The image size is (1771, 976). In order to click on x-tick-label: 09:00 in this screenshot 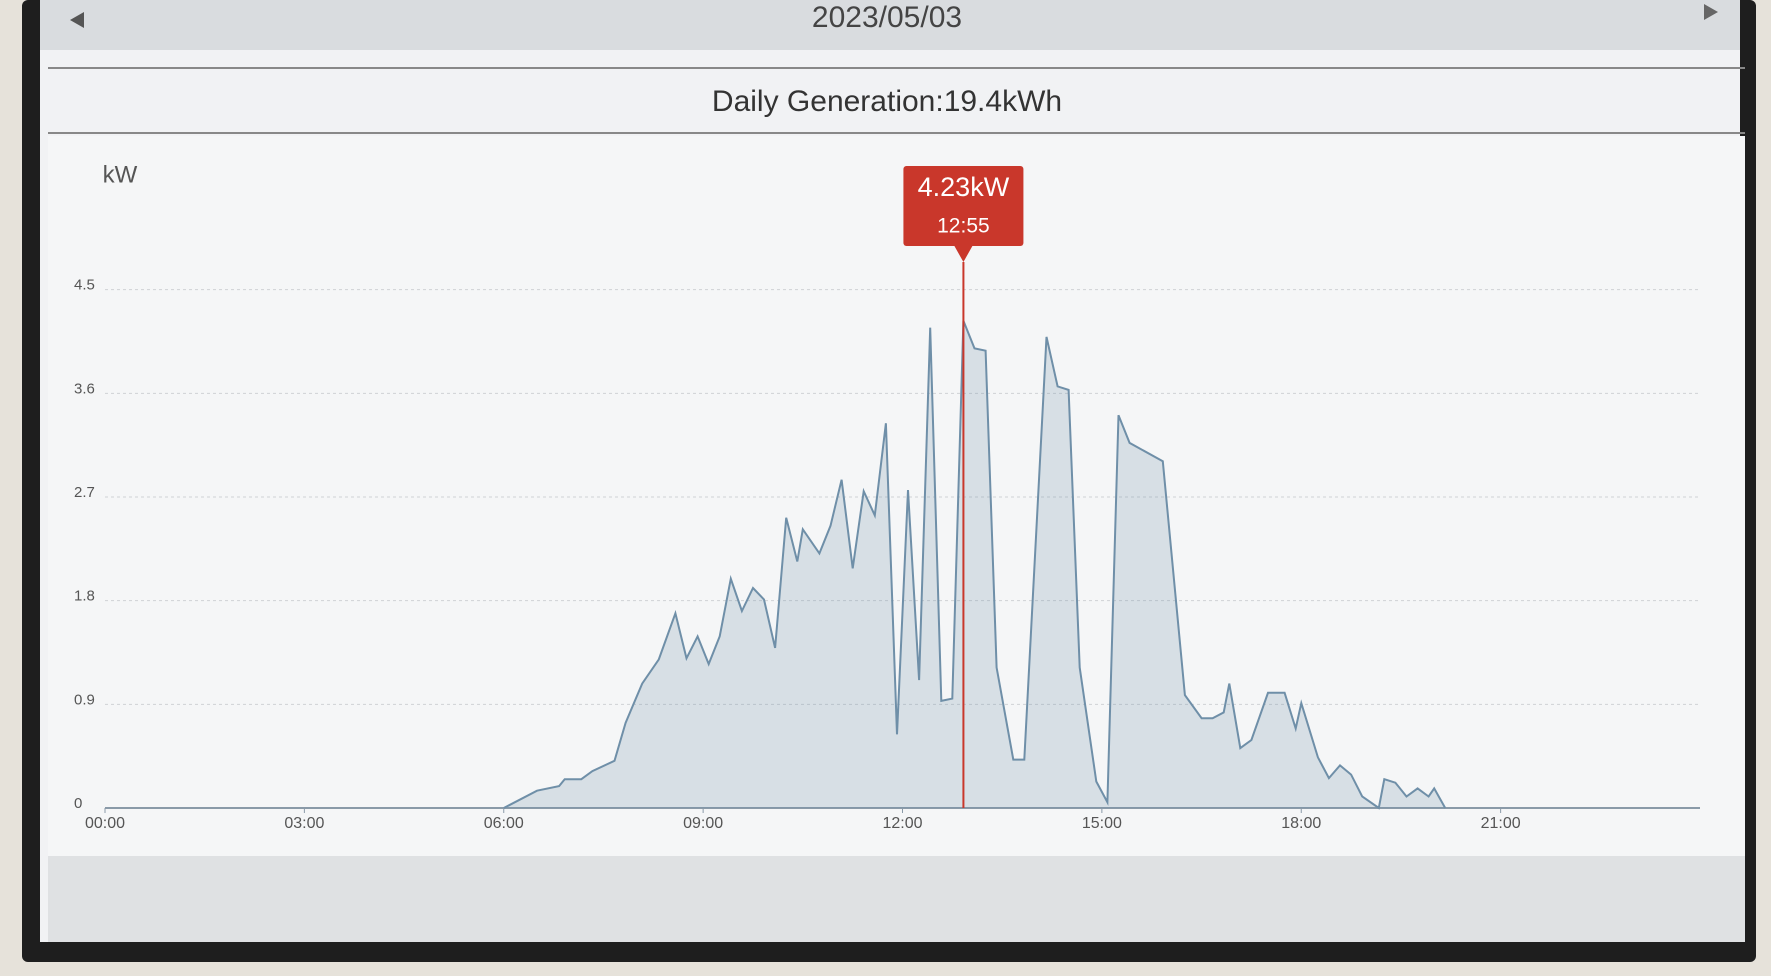, I will do `click(703, 823)`.